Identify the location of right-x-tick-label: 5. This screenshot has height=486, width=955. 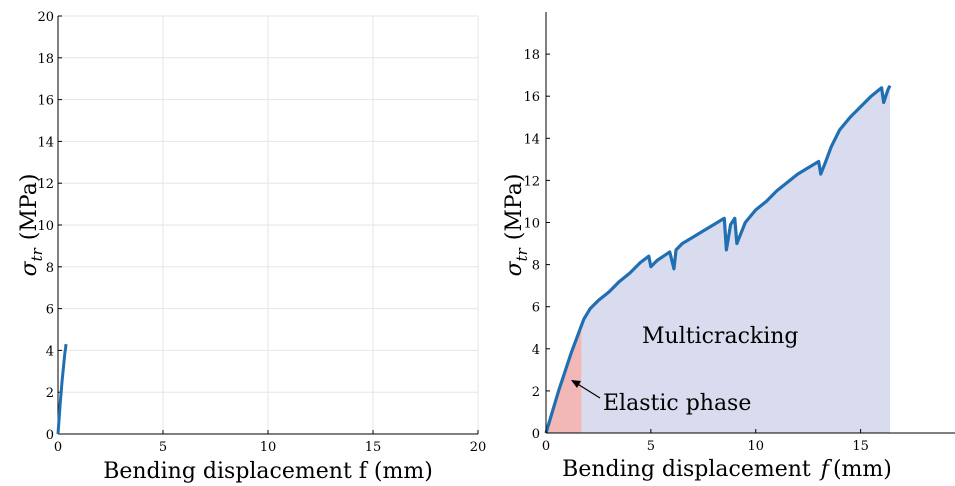
(651, 446).